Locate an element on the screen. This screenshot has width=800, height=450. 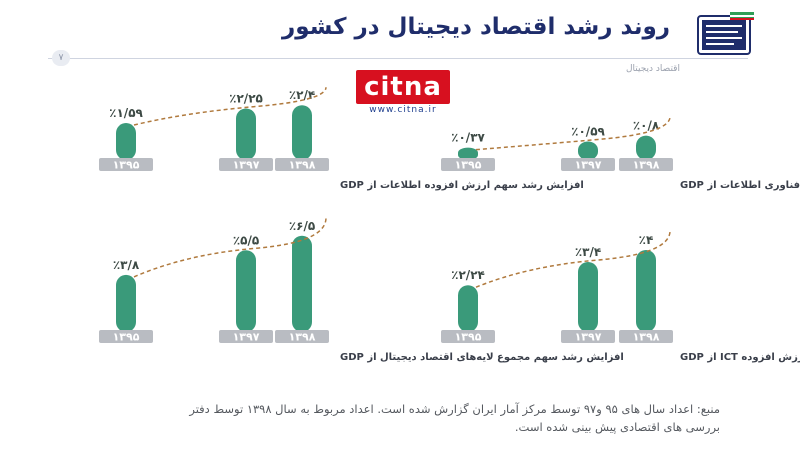
value-label-chart3-3: ٪۶/۵ is located at coordinates (302, 226).